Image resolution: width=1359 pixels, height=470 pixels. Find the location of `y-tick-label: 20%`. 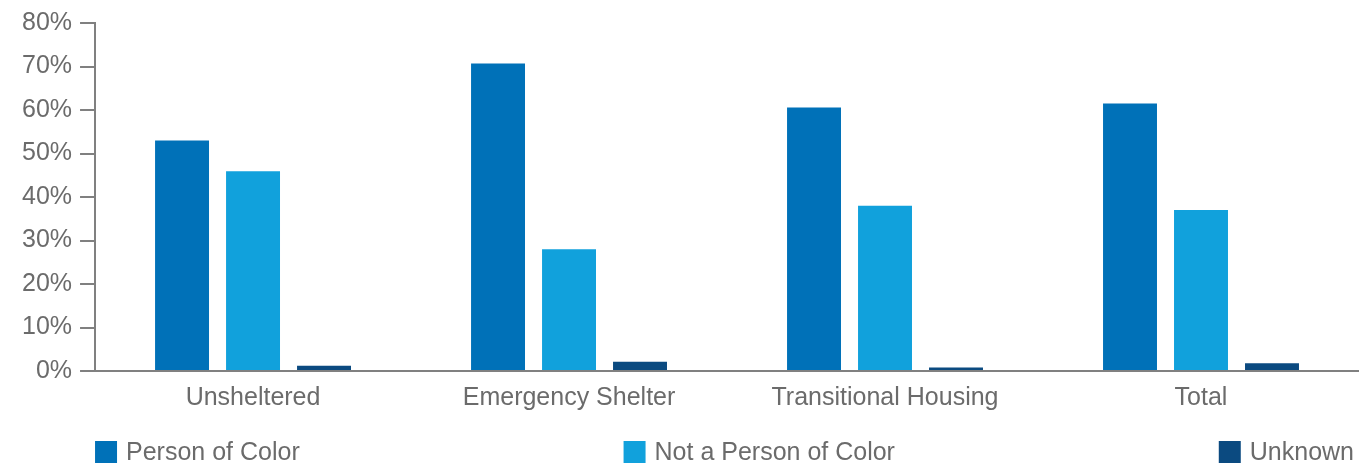

y-tick-label: 20% is located at coordinates (47, 281).